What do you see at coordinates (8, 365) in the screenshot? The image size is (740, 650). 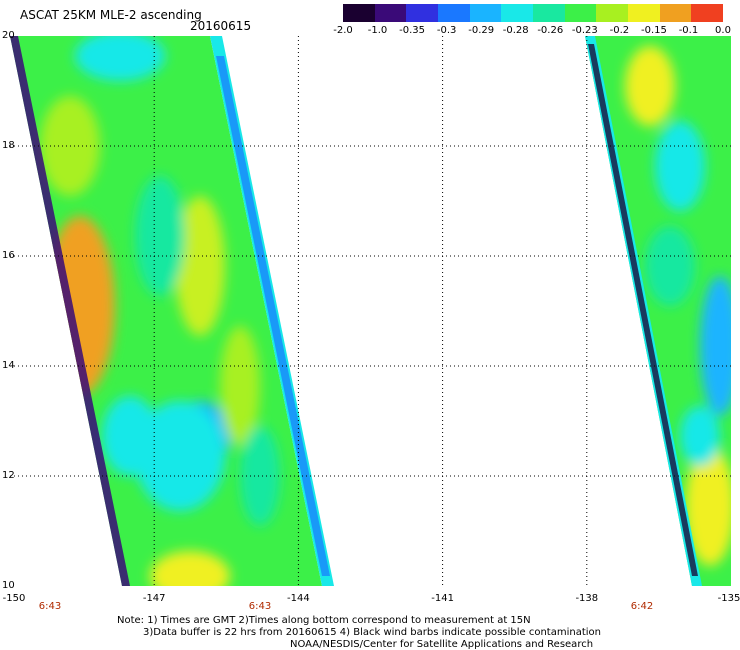 I see `lat-label: 14` at bounding box center [8, 365].